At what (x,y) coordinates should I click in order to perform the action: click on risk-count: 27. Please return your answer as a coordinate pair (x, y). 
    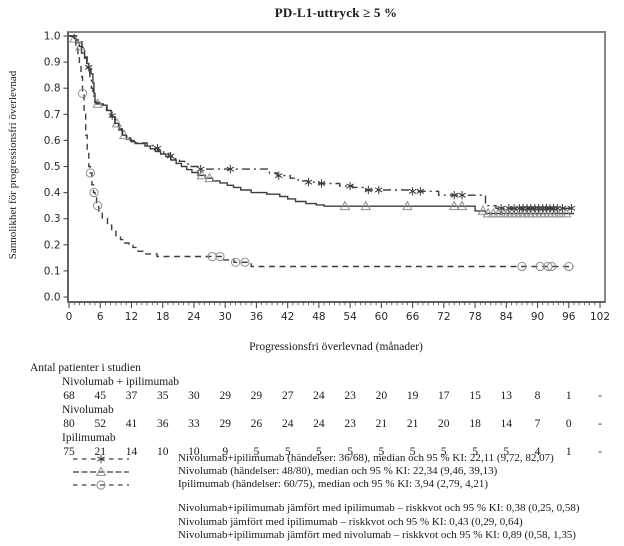
    Looking at the image, I should click on (287, 396).